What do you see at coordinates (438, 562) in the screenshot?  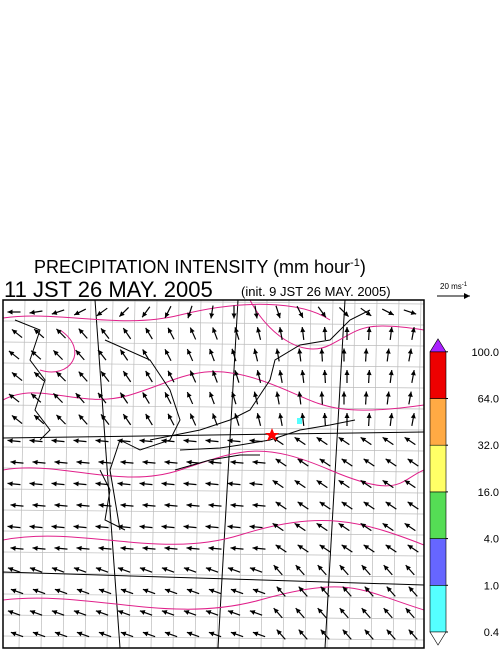 I see `colorbar-bin` at bounding box center [438, 562].